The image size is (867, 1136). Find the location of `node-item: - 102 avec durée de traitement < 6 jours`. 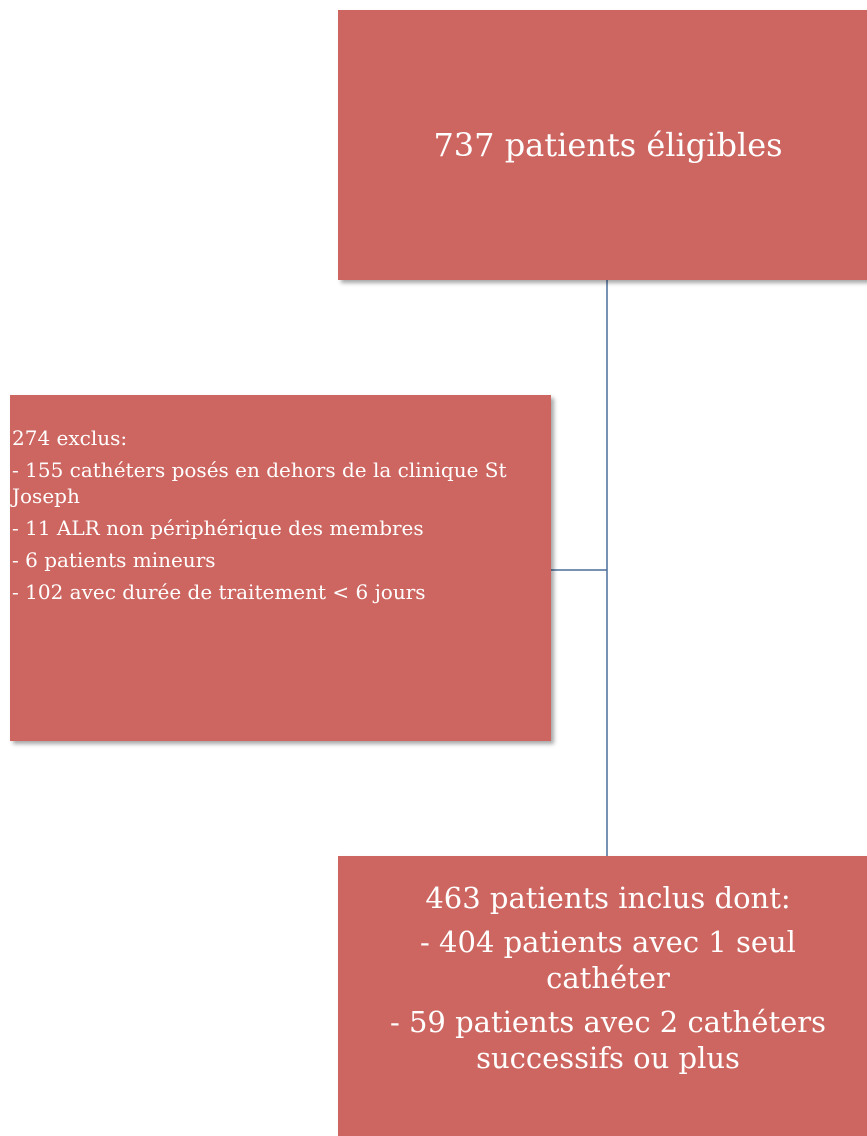

node-item: - 102 avec durée de traitement < 6 jours is located at coordinates (219, 592).